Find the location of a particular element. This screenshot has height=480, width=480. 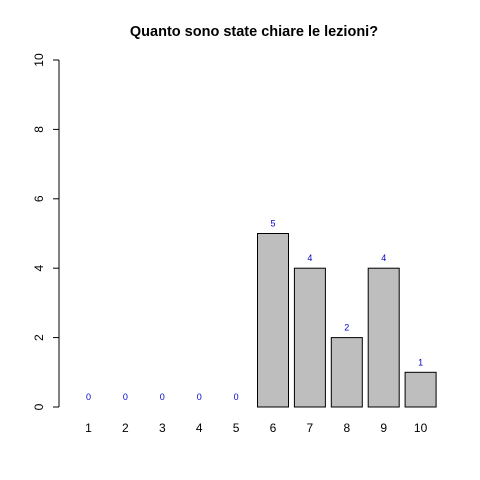

x-tick-label: 3 is located at coordinates (162, 428).